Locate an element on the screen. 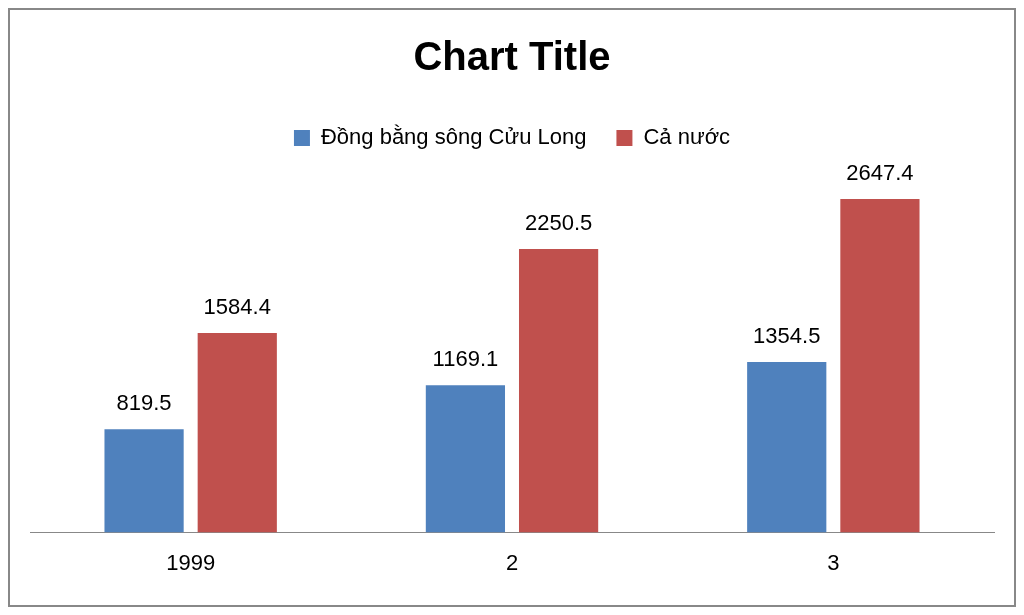  data-label: 1169.1 is located at coordinates (465, 359).